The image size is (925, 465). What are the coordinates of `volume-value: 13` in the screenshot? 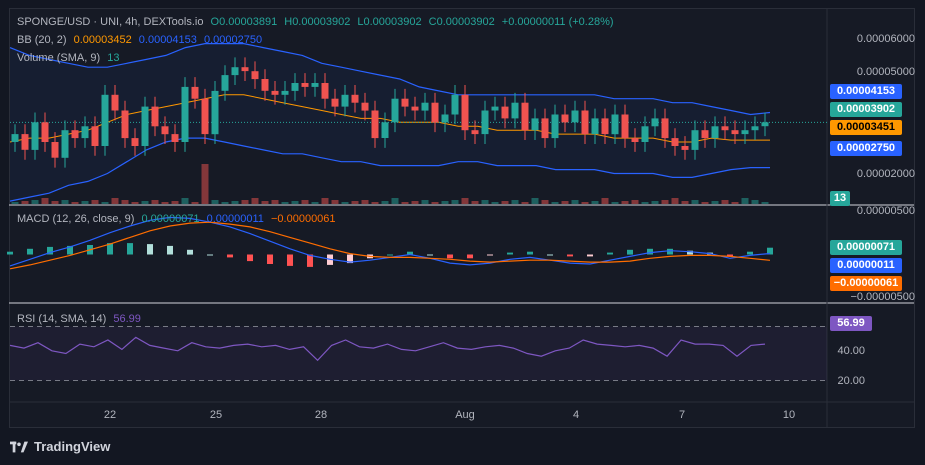 It's located at (113, 58).